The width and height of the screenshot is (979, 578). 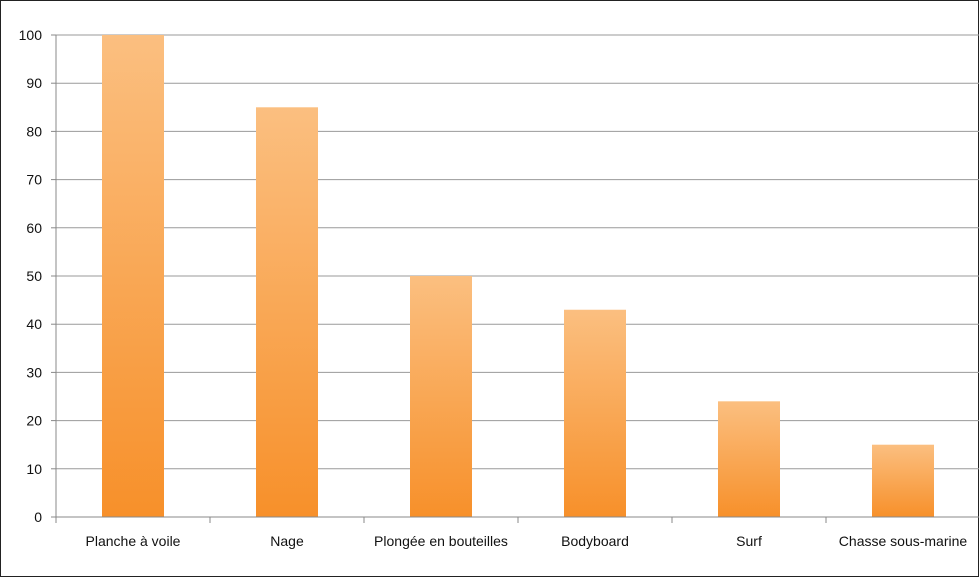 What do you see at coordinates (34, 228) in the screenshot?
I see `y-tick-label: 60` at bounding box center [34, 228].